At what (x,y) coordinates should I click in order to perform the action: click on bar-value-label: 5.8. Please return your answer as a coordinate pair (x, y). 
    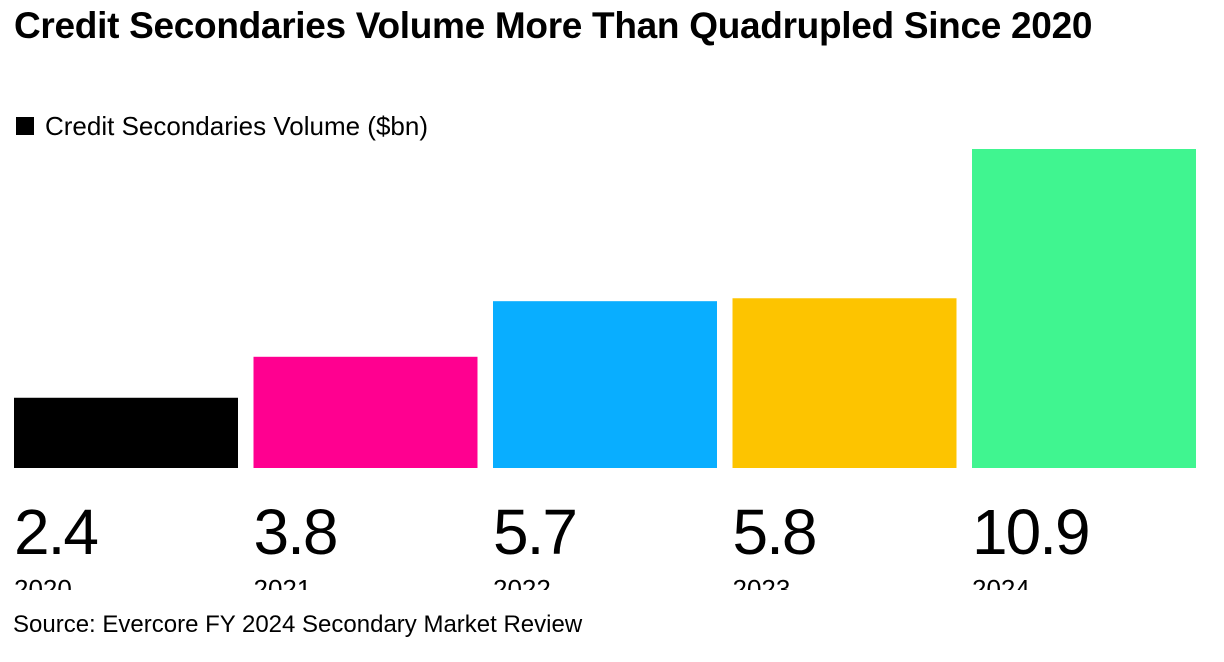
    Looking at the image, I should click on (774, 532).